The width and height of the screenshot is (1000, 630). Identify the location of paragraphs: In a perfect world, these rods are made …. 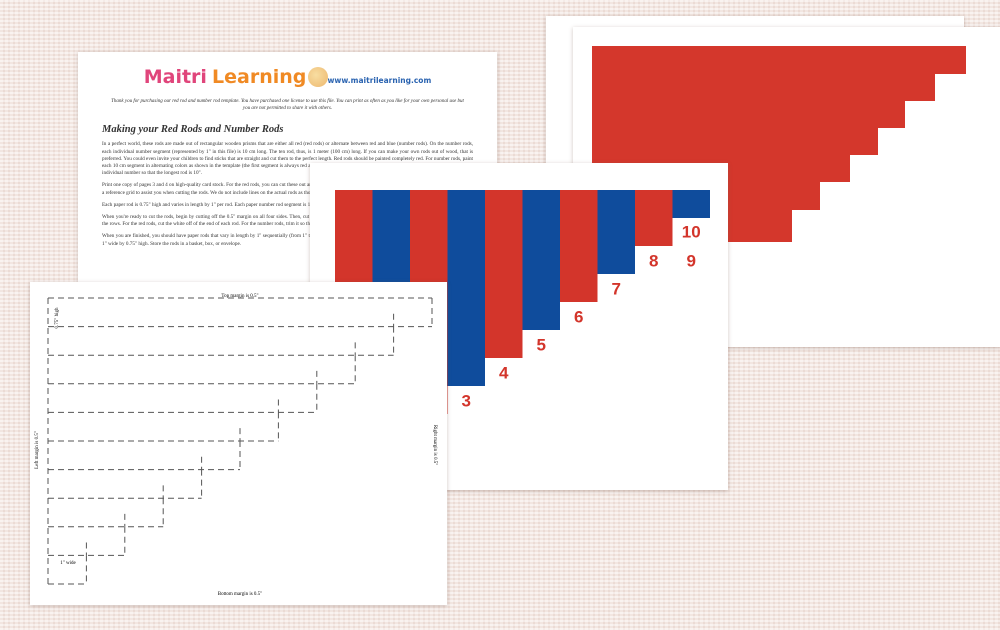
(287, 194).